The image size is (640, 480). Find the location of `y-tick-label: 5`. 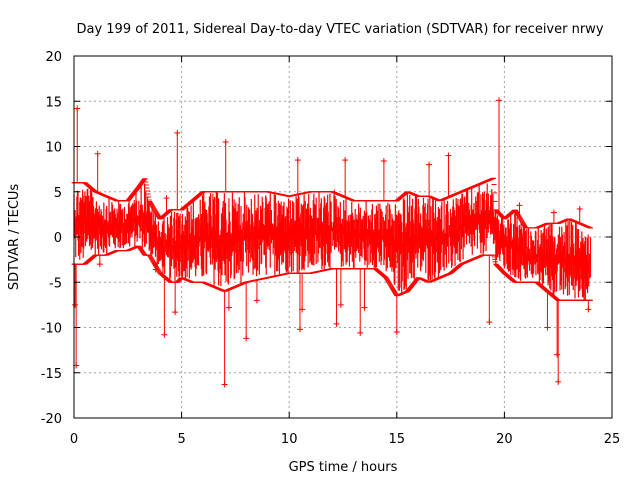

y-tick-label: 5 is located at coordinates (58, 193).